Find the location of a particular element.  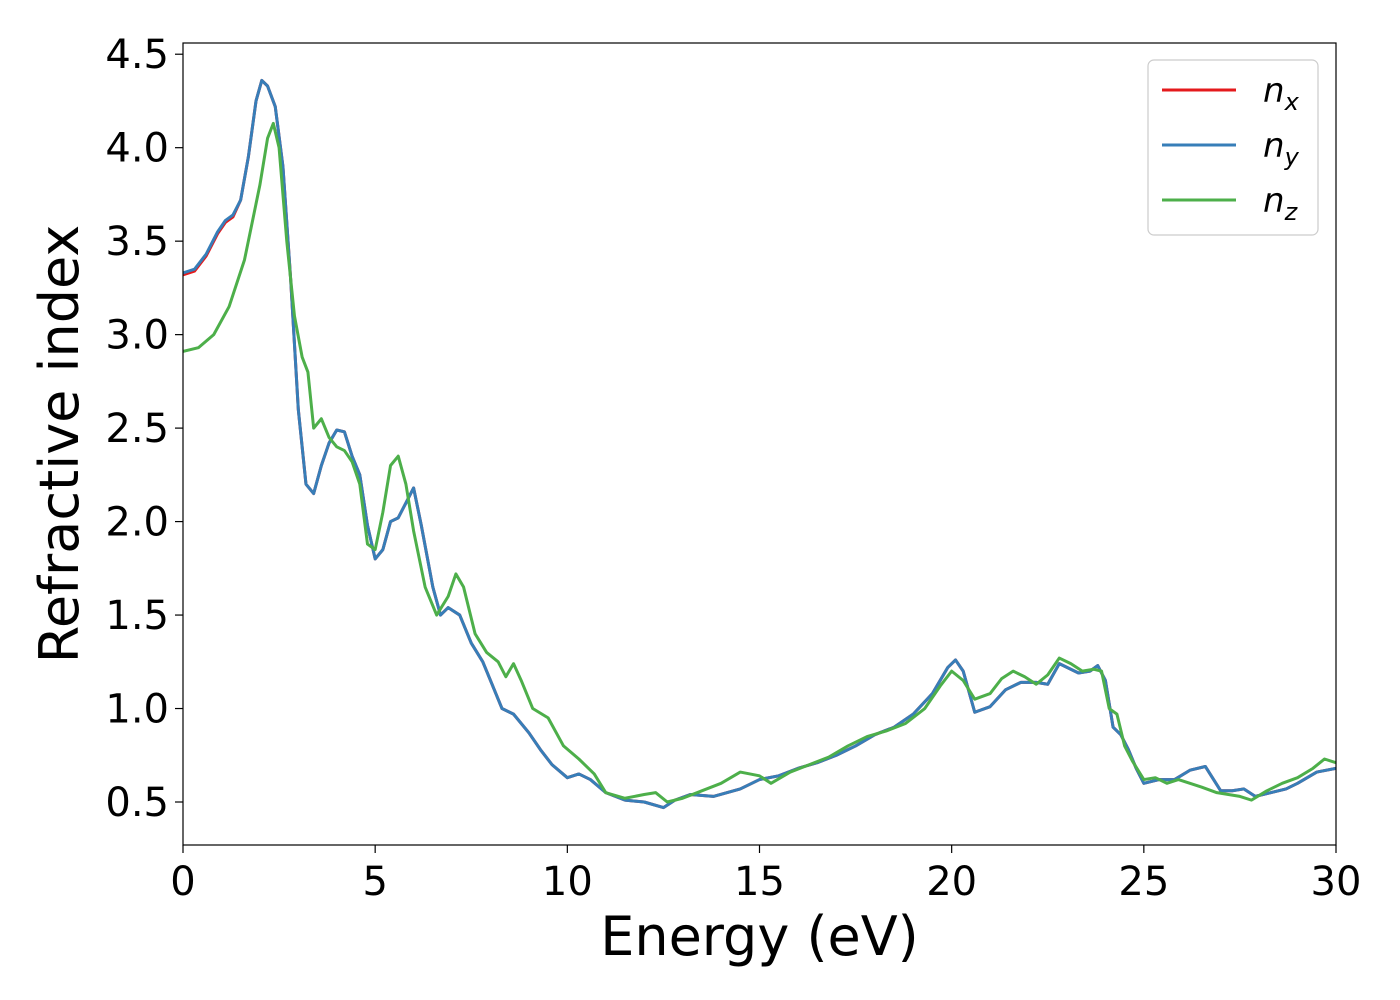

x-tick-label: 30 is located at coordinates (1336, 882).